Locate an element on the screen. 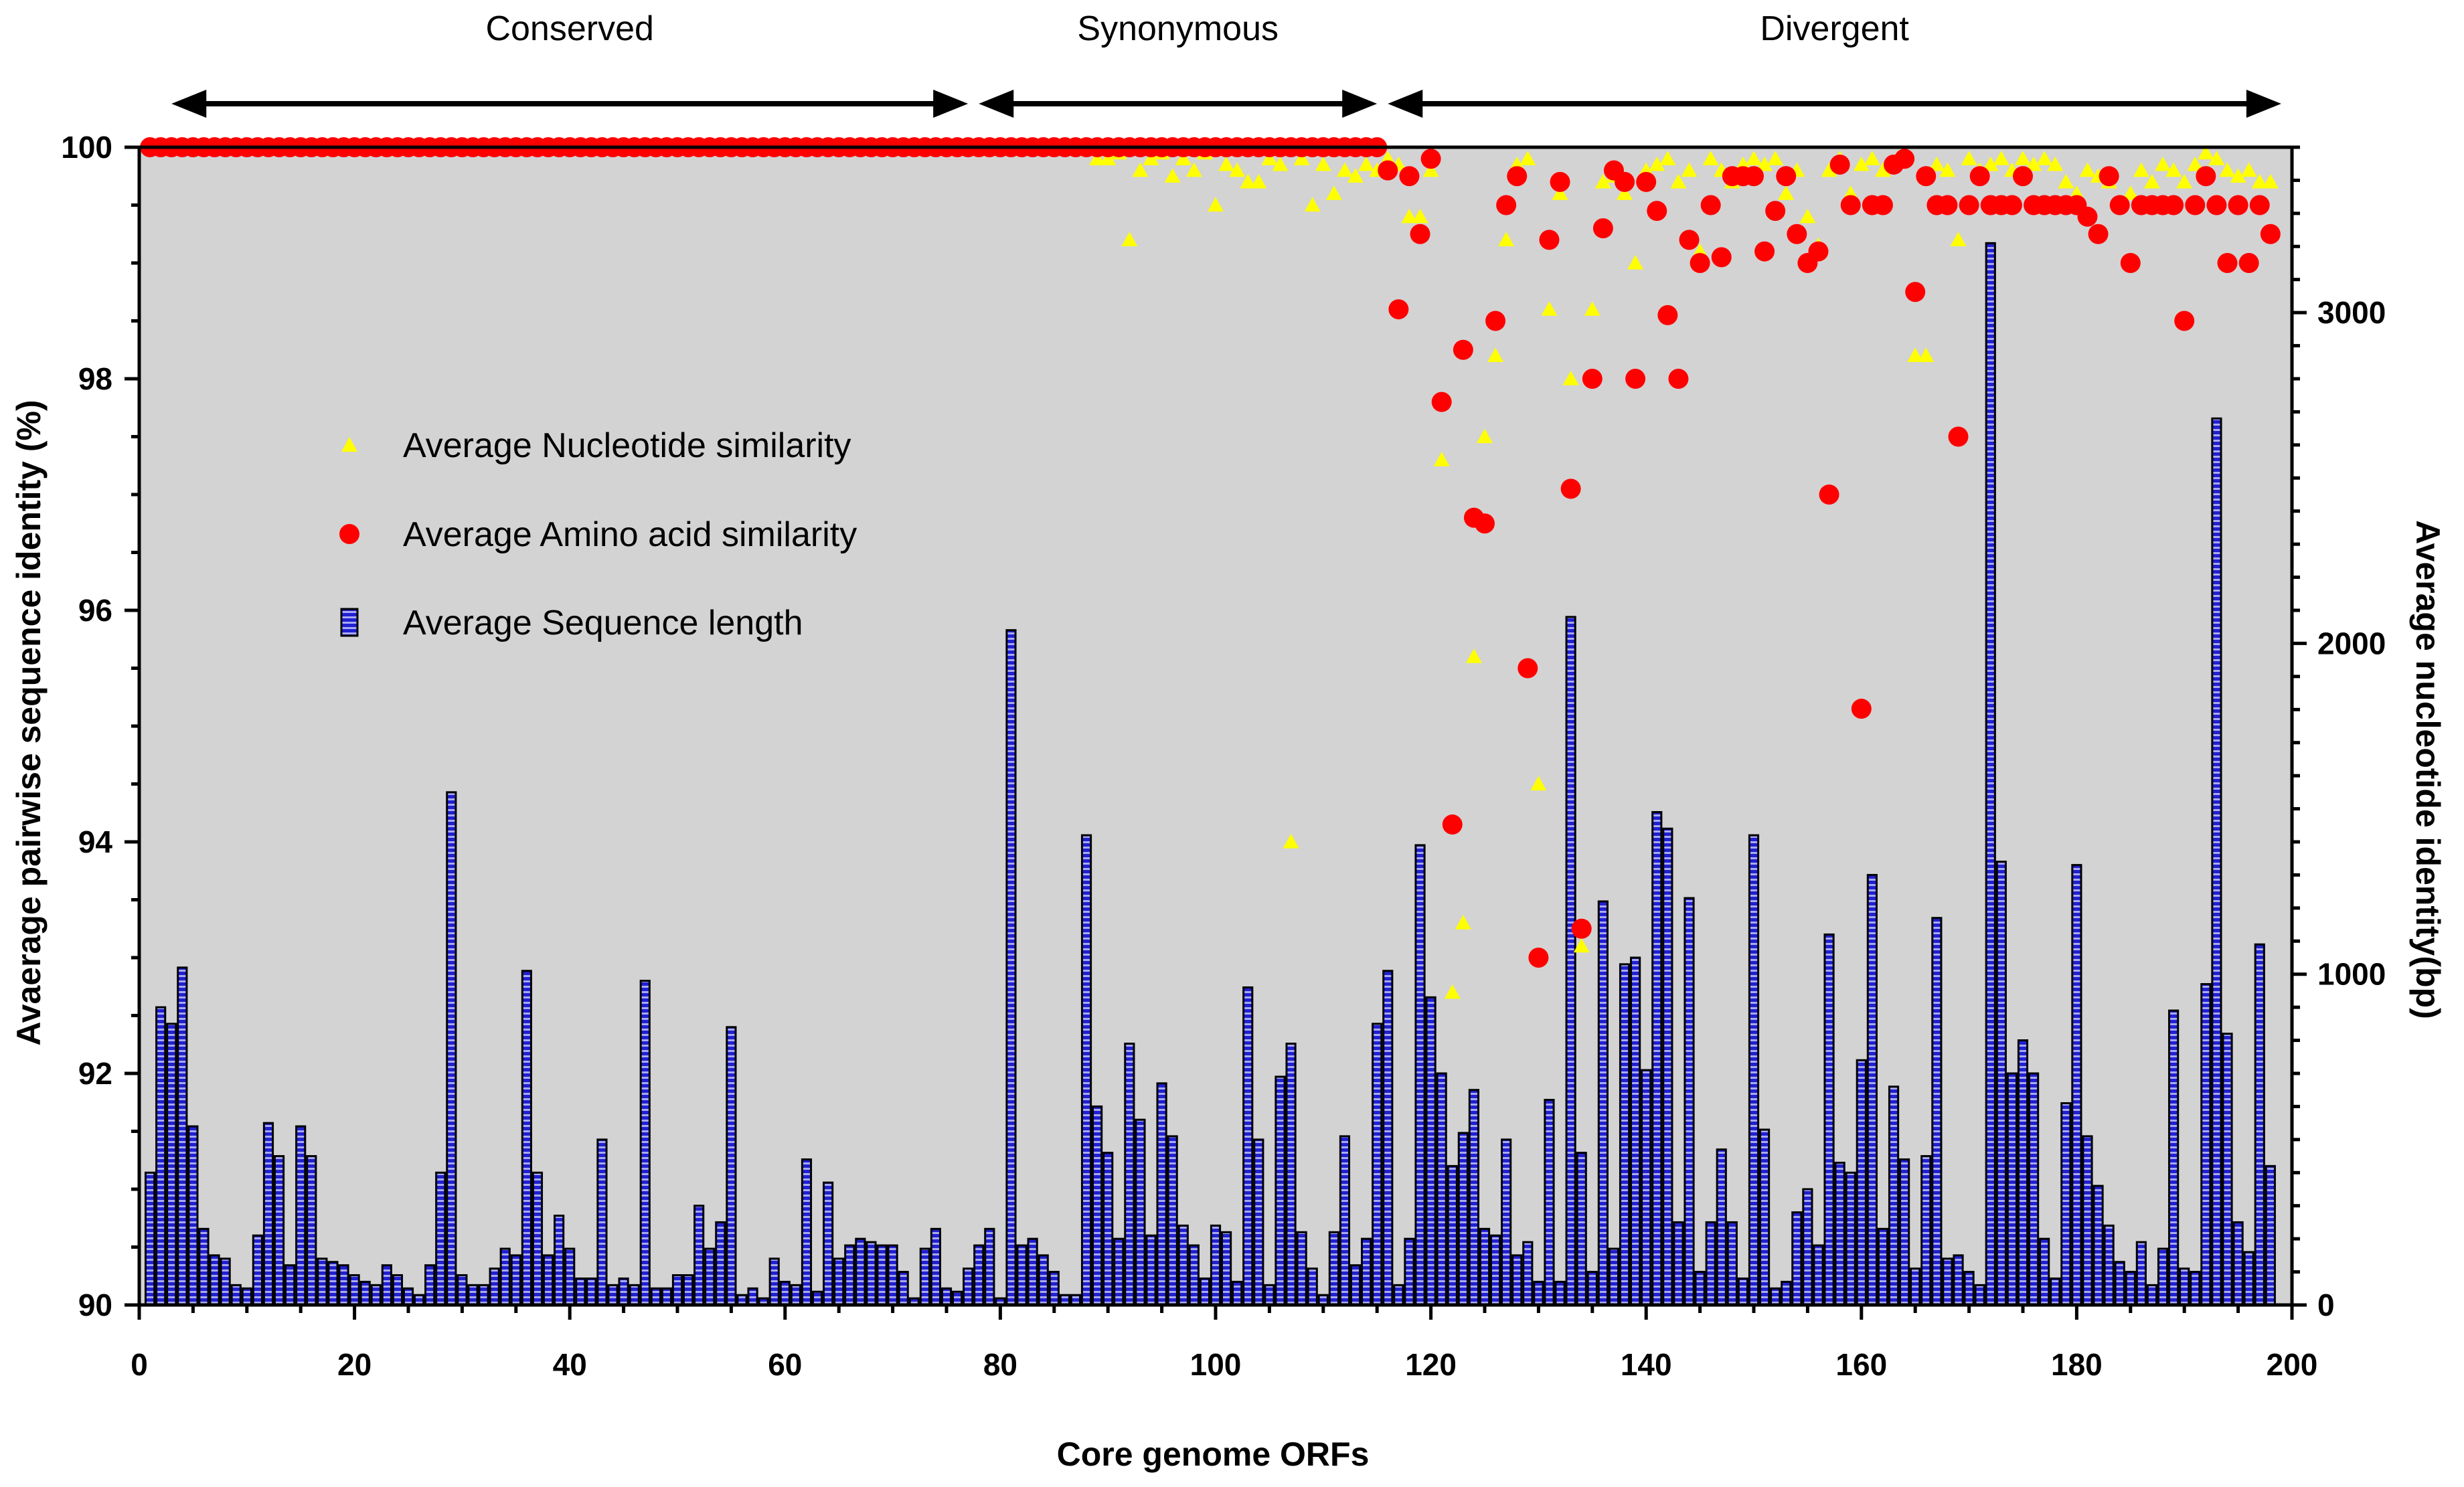 Image resolution: width=2464 pixels, height=1487 pixels. x-tick-label: 20 is located at coordinates (354, 1364).